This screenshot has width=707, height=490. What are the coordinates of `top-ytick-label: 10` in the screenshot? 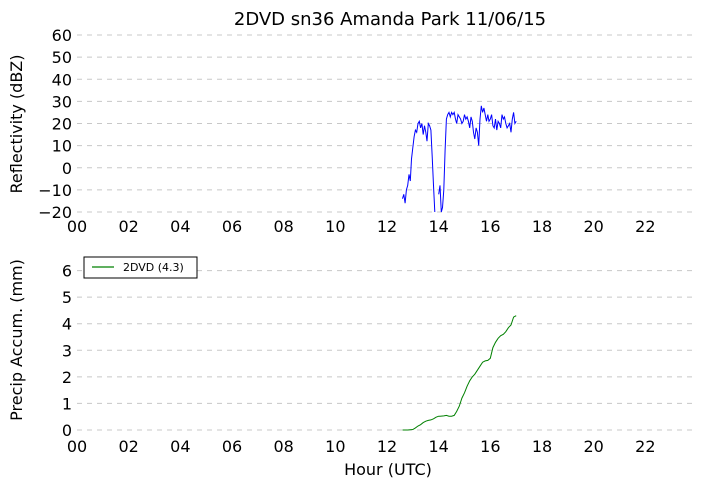 It's located at (62, 146).